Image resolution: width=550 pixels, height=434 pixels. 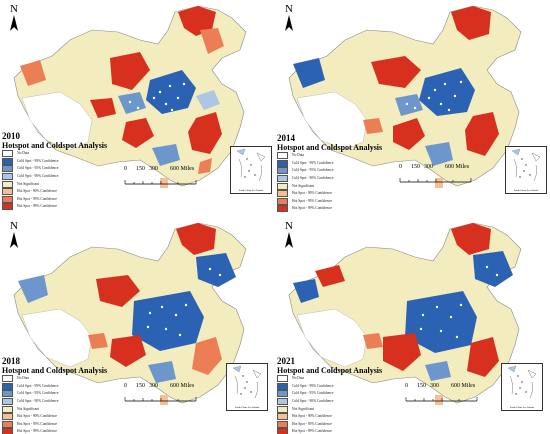 What do you see at coordinates (286, 361) in the screenshot?
I see `legend-year: 2021` at bounding box center [286, 361].